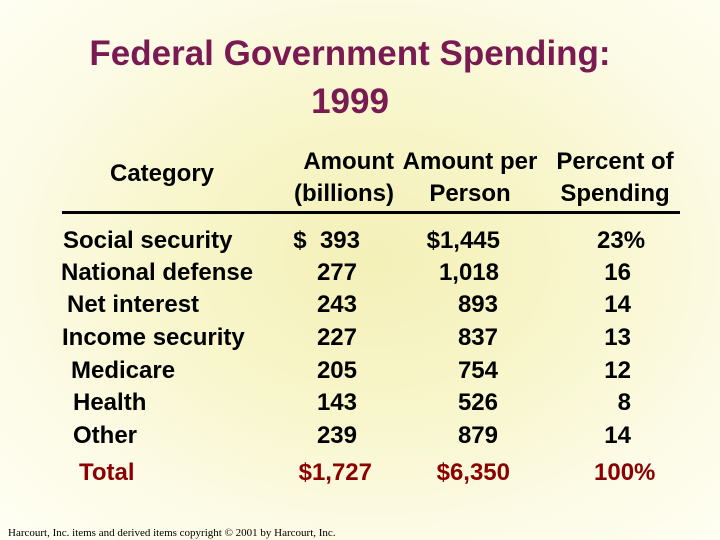 Image resolution: width=720 pixels, height=540 pixels. Describe the element at coordinates (336, 272) in the screenshot. I see `row-amount: 277` at that location.